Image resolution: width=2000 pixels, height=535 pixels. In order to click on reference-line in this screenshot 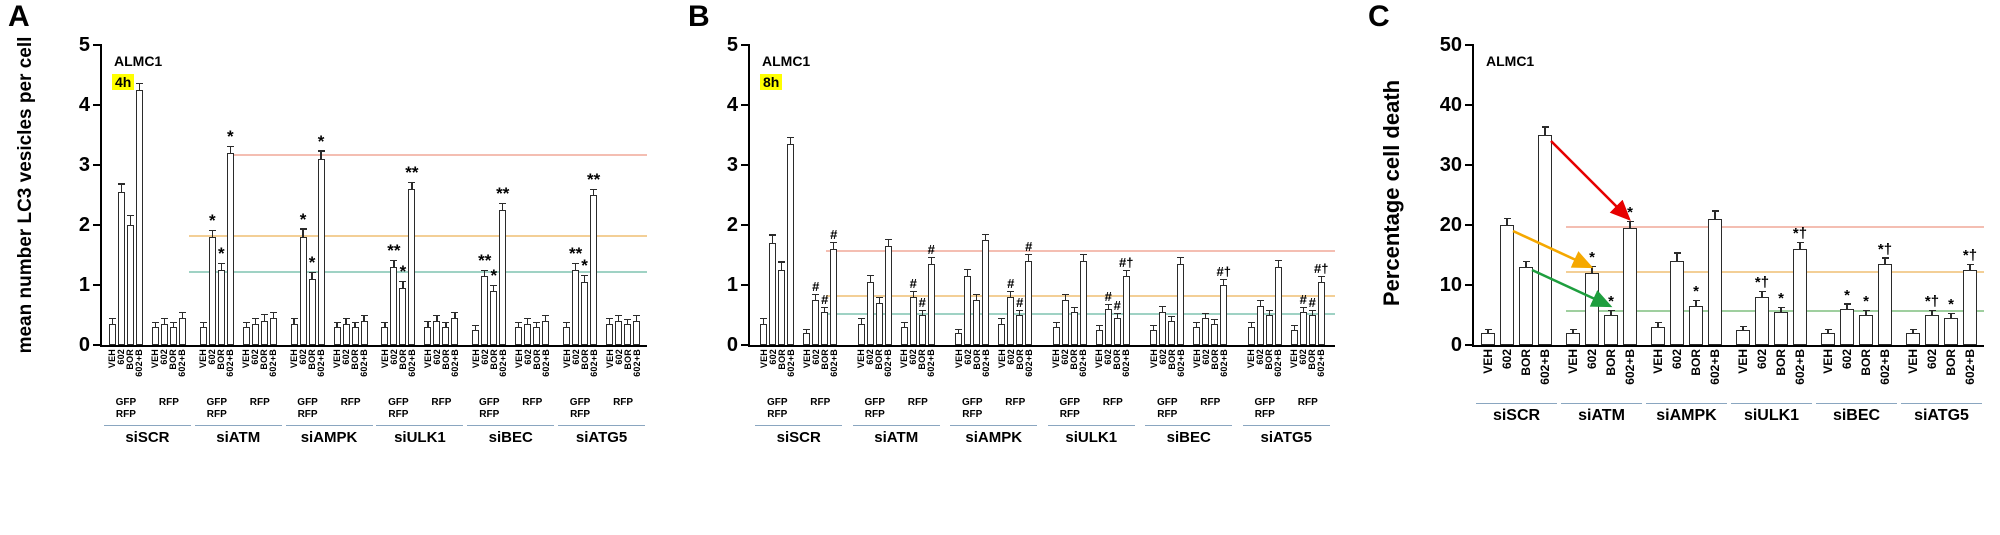, I will do `click(439, 155)`.